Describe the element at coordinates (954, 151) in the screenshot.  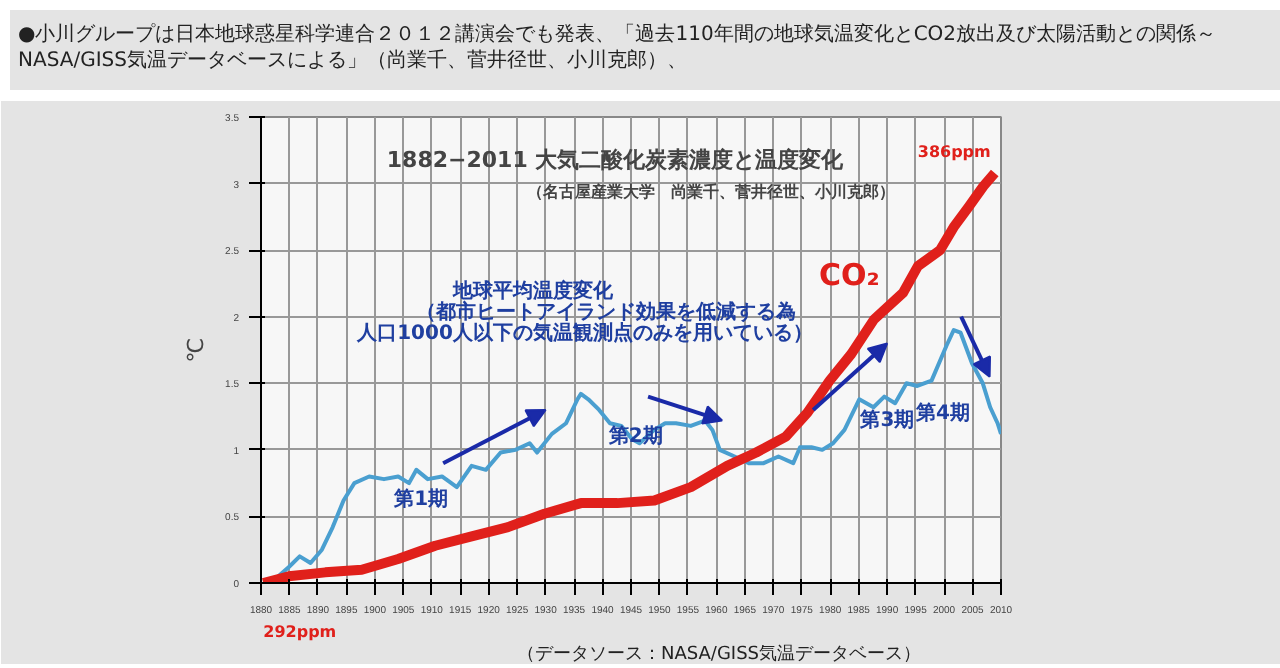
I see `annotation: 386ppm` at that location.